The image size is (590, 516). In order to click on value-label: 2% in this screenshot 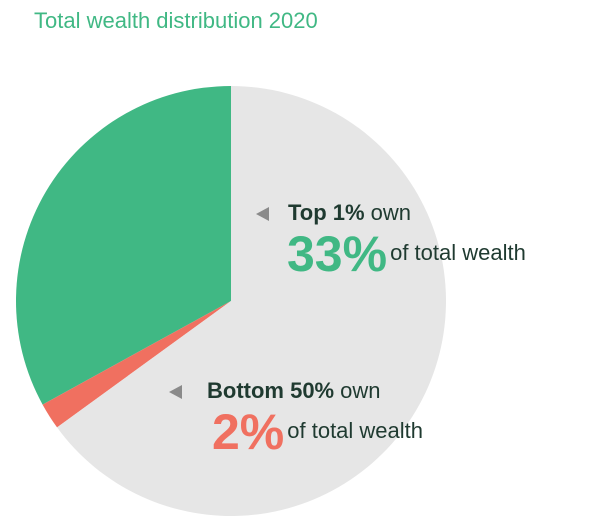, I will do `click(248, 432)`.